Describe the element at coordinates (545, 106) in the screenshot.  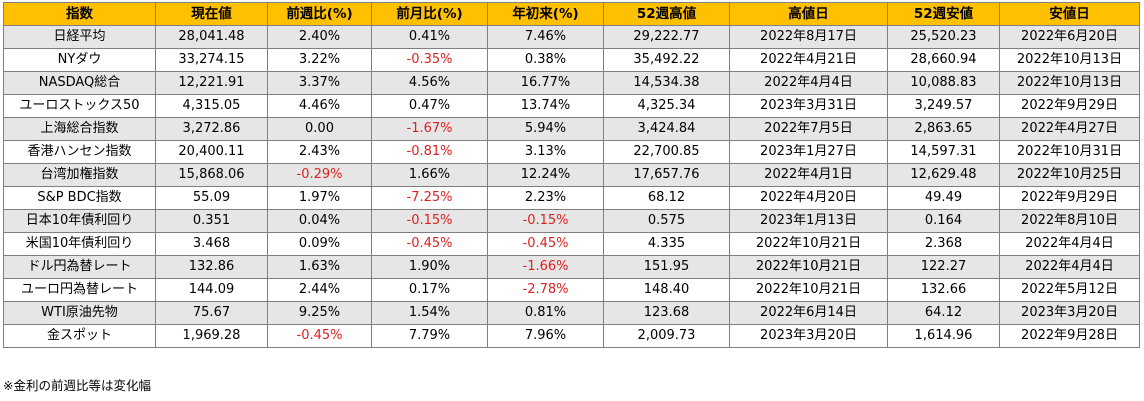
I see `cell-ytd: 13.74%` at that location.